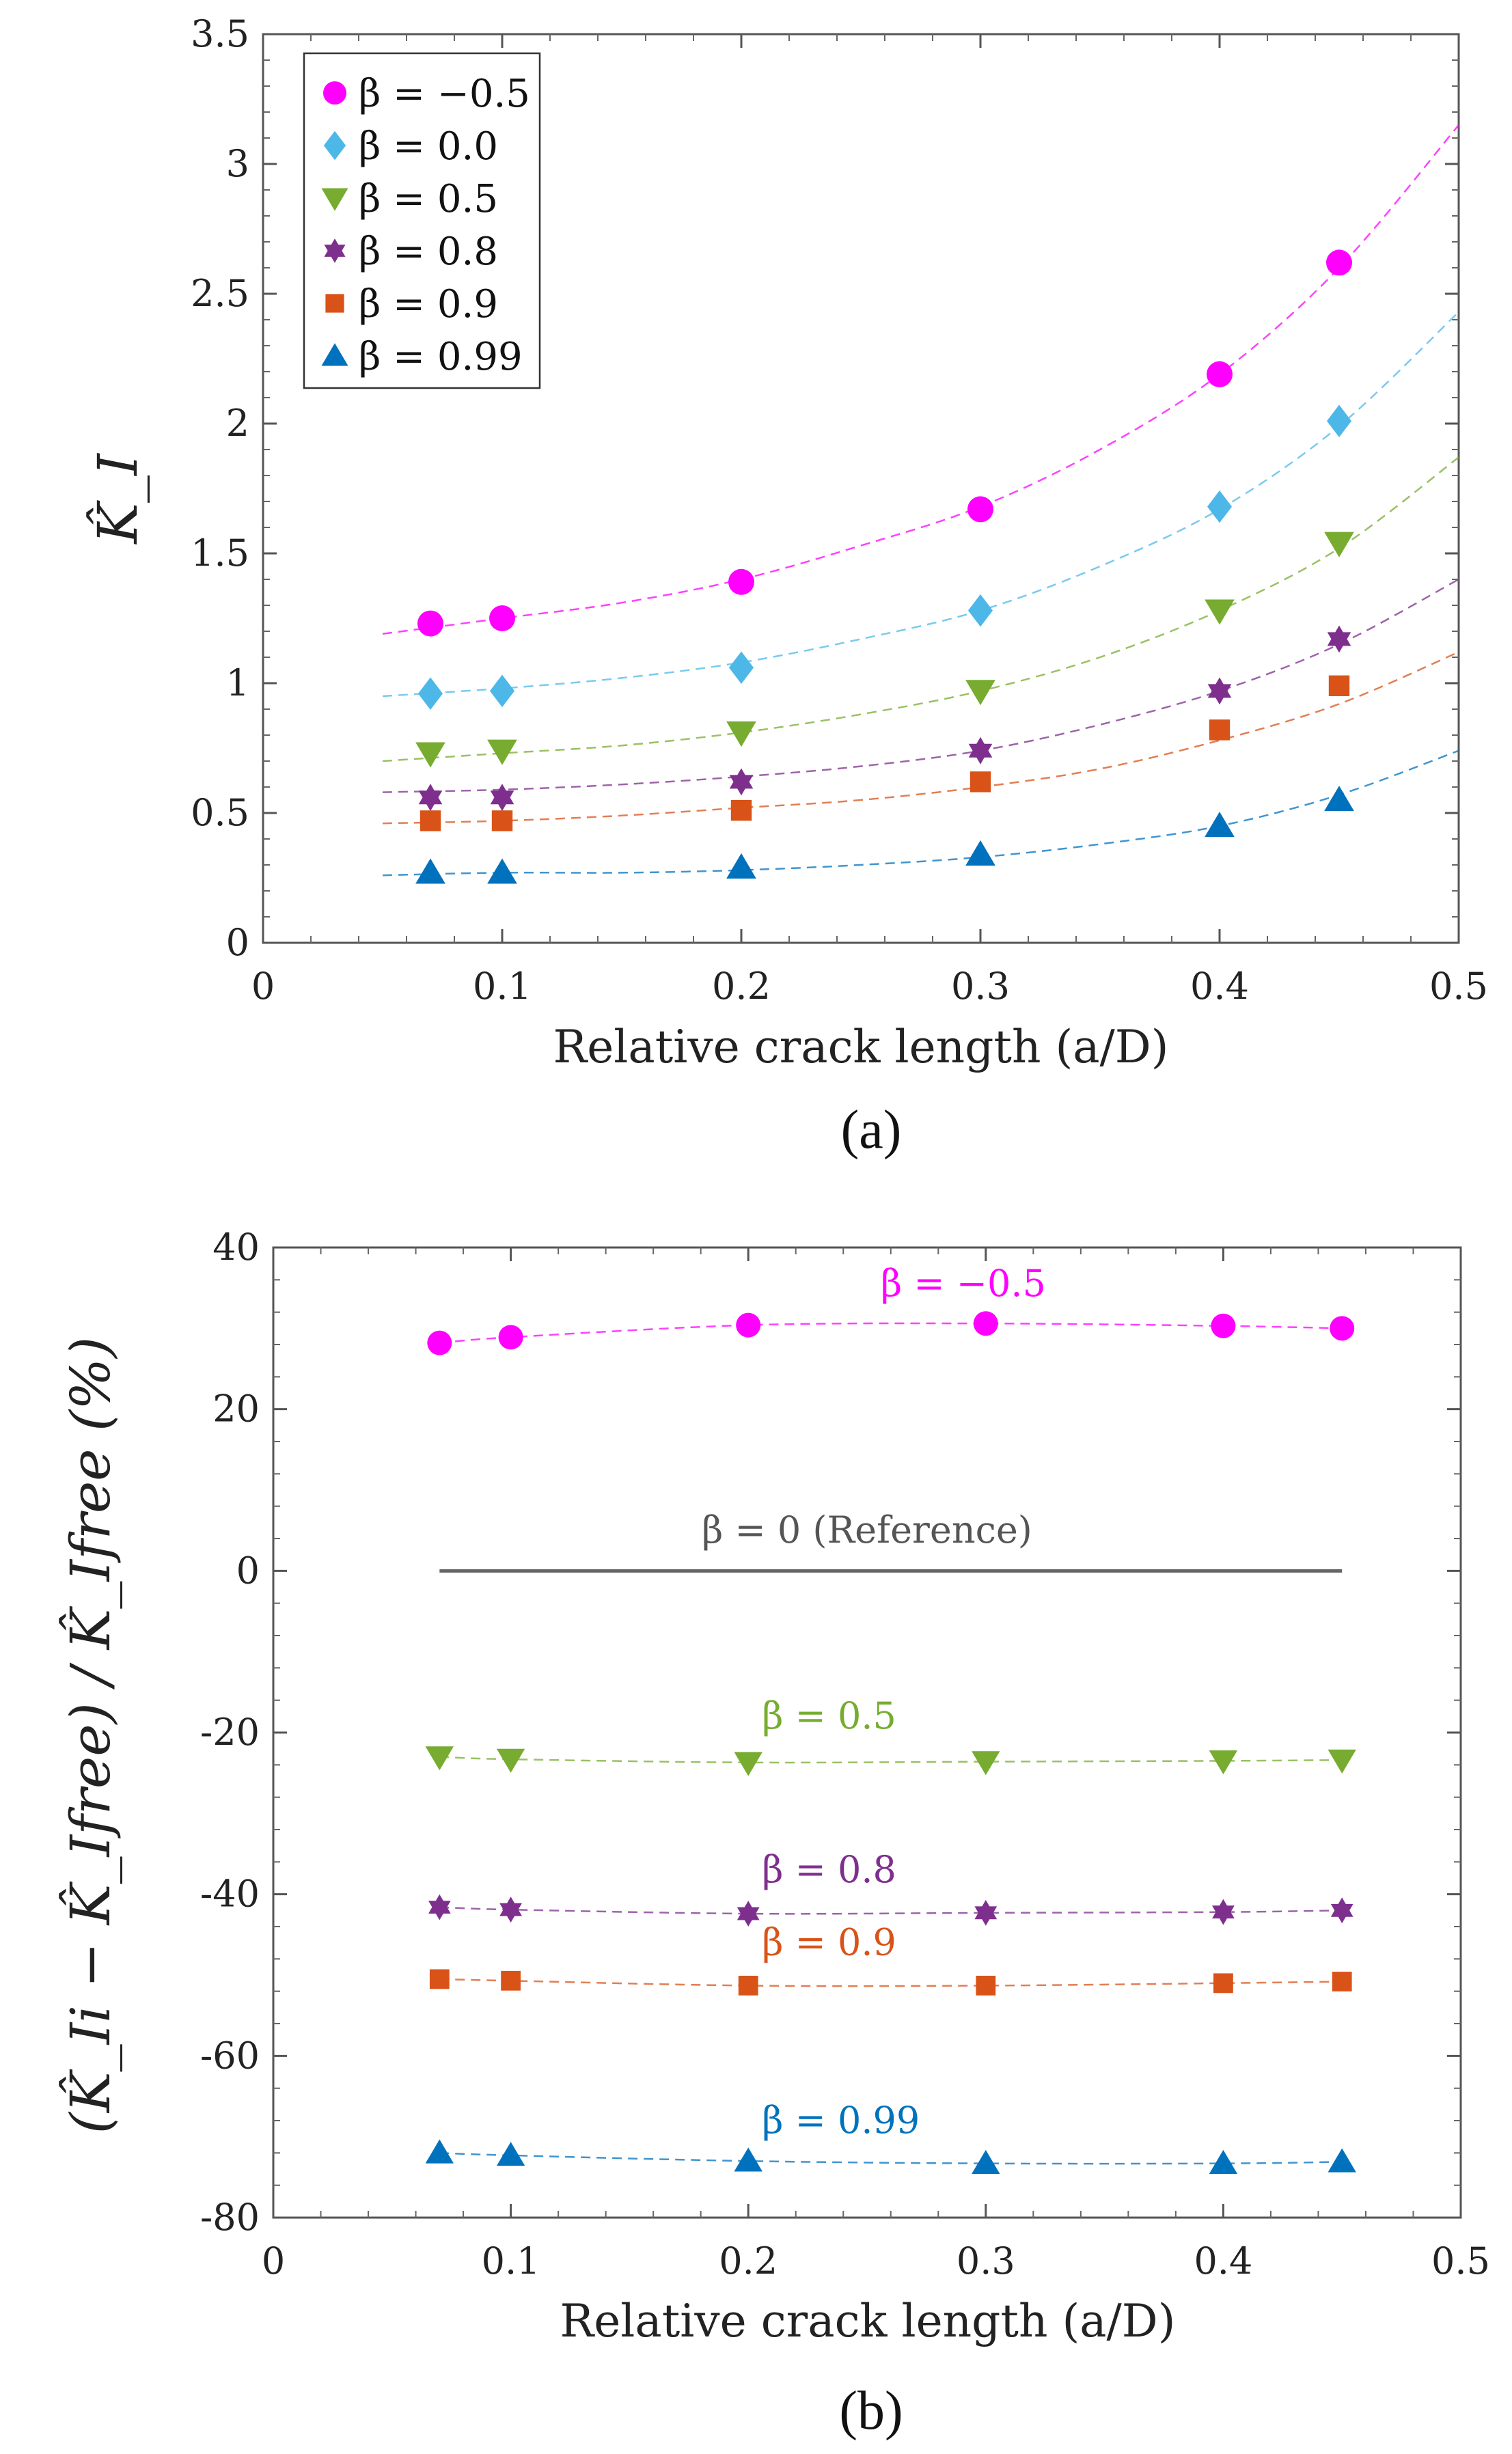  What do you see at coordinates (748, 2261) in the screenshot?
I see `x-tick-label-b: 0.2` at bounding box center [748, 2261].